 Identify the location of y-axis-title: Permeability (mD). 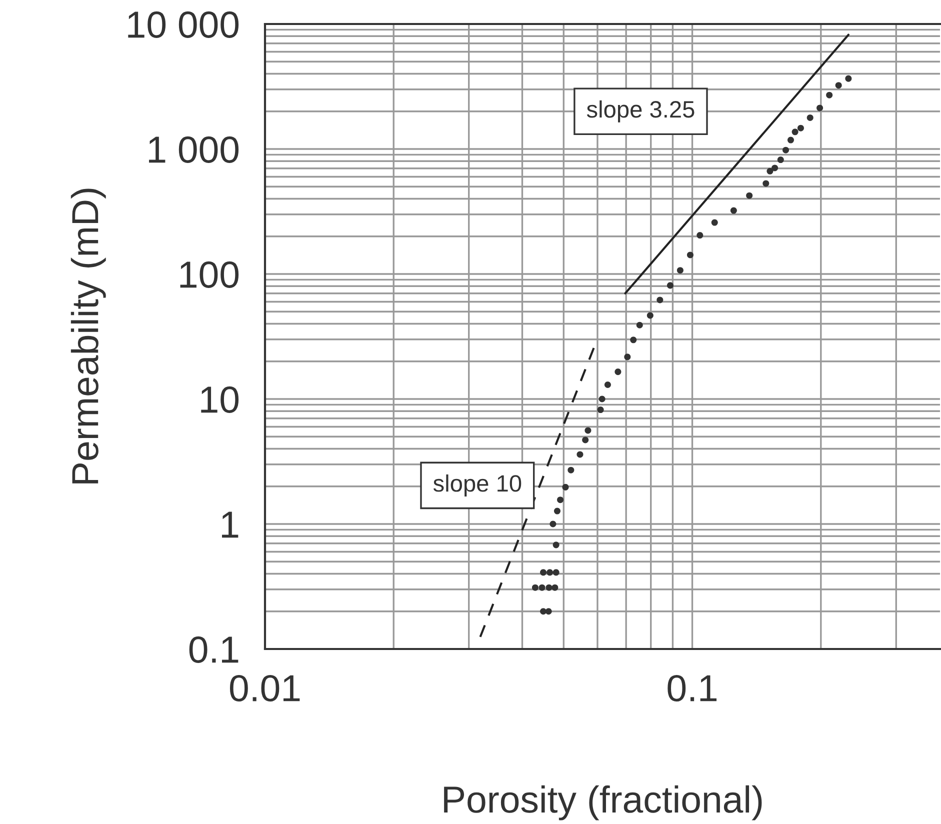
(88, 336).